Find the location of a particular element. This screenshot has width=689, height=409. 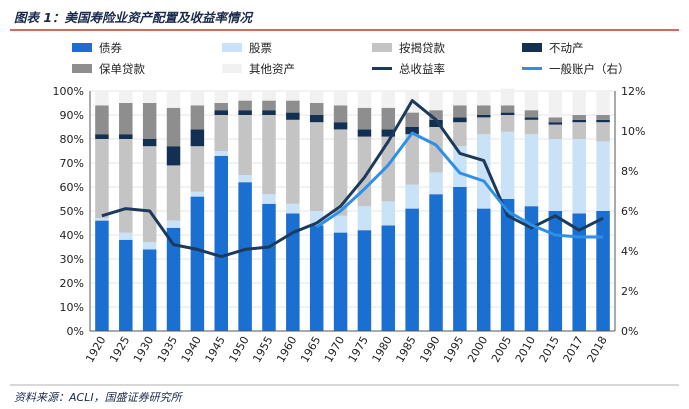

x-tick-label-1975: 1975 is located at coordinates (358, 349).